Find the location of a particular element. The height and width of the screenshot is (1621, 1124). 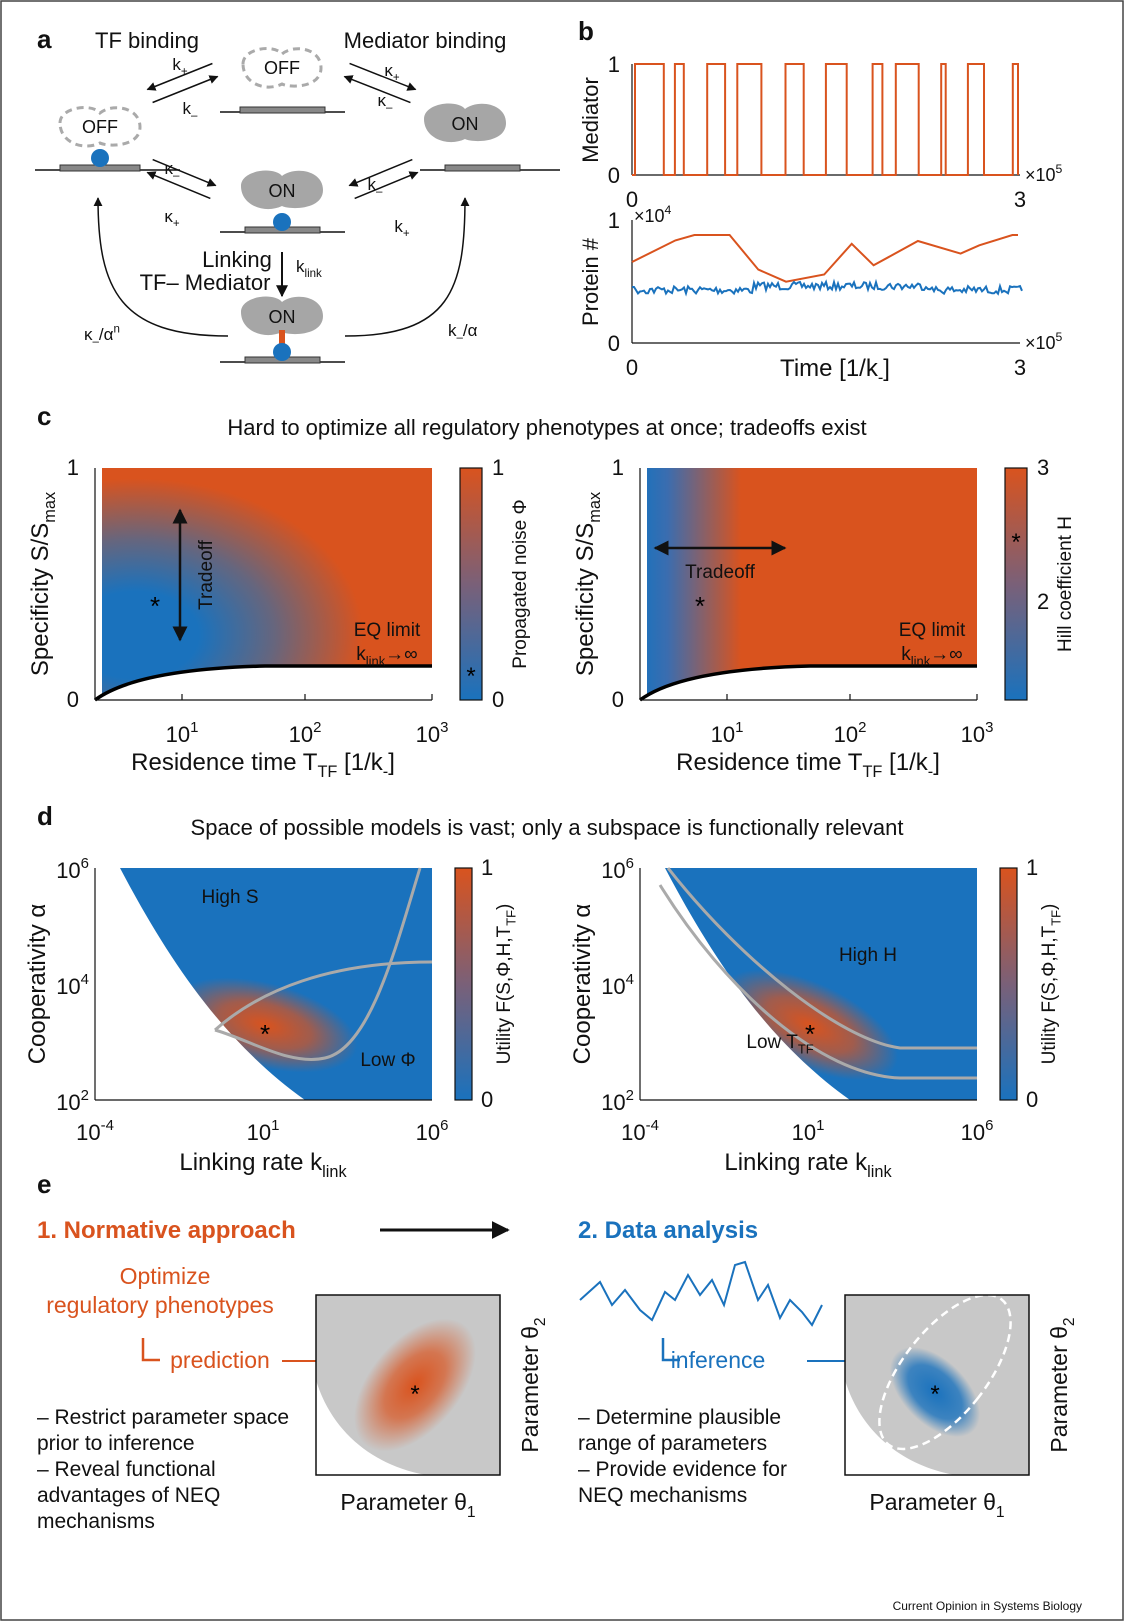

text-part: Low T is located at coordinates (772, 1042).